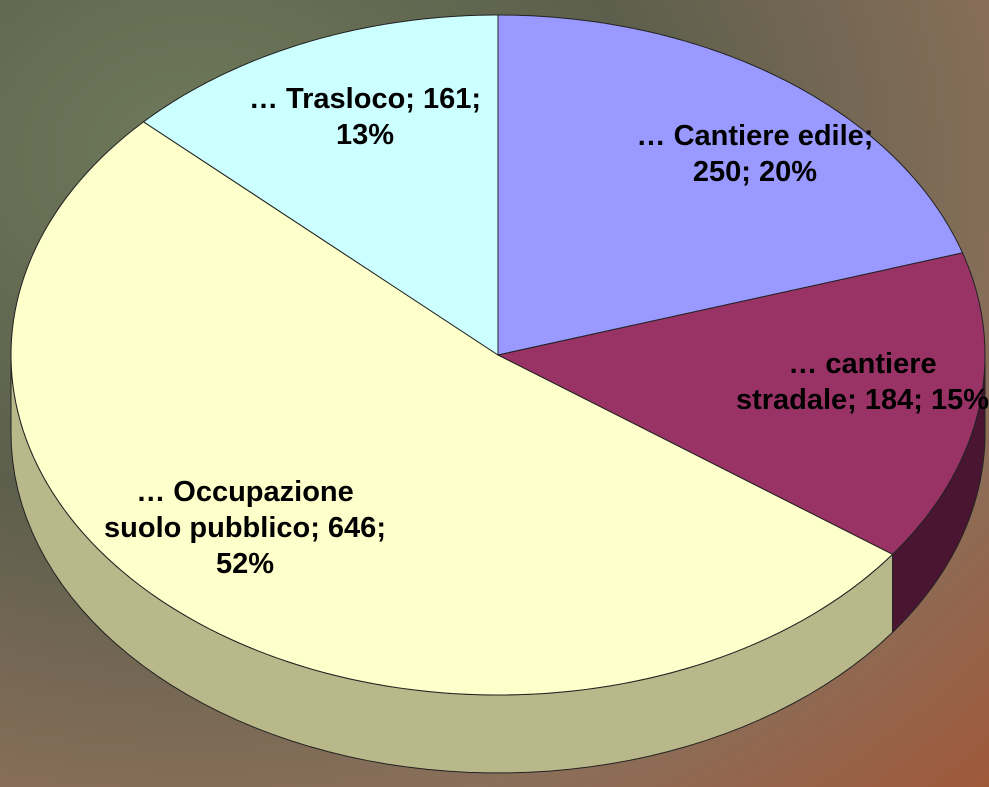 The height and width of the screenshot is (787, 989). I want to click on data-label: … Occupazione suolo pubblico; 646; 52%, so click(245, 528).